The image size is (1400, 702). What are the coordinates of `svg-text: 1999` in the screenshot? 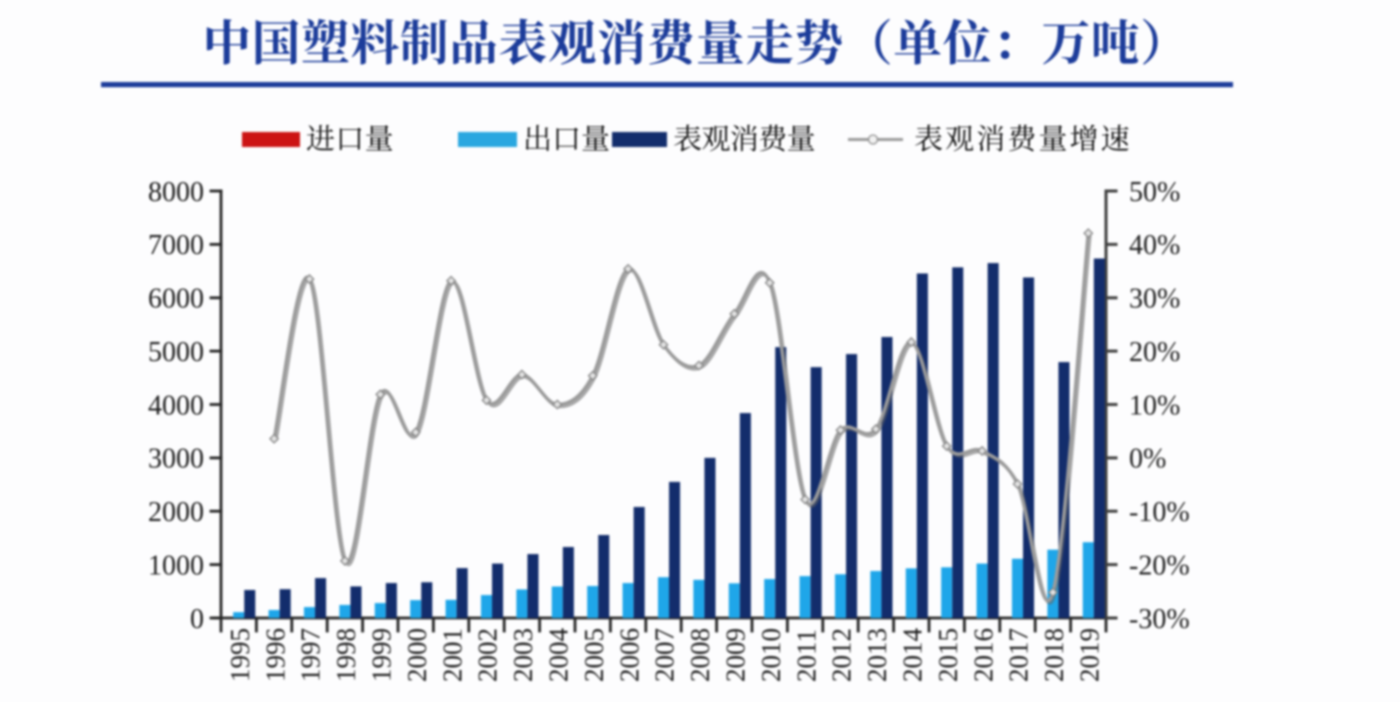 It's located at (382, 655).